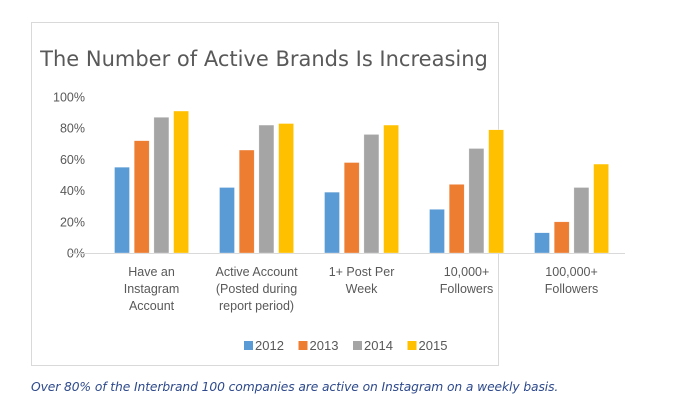 This screenshot has width=678, height=415. Describe the element at coordinates (72, 129) in the screenshot. I see `y-tick-label: 80%` at that location.